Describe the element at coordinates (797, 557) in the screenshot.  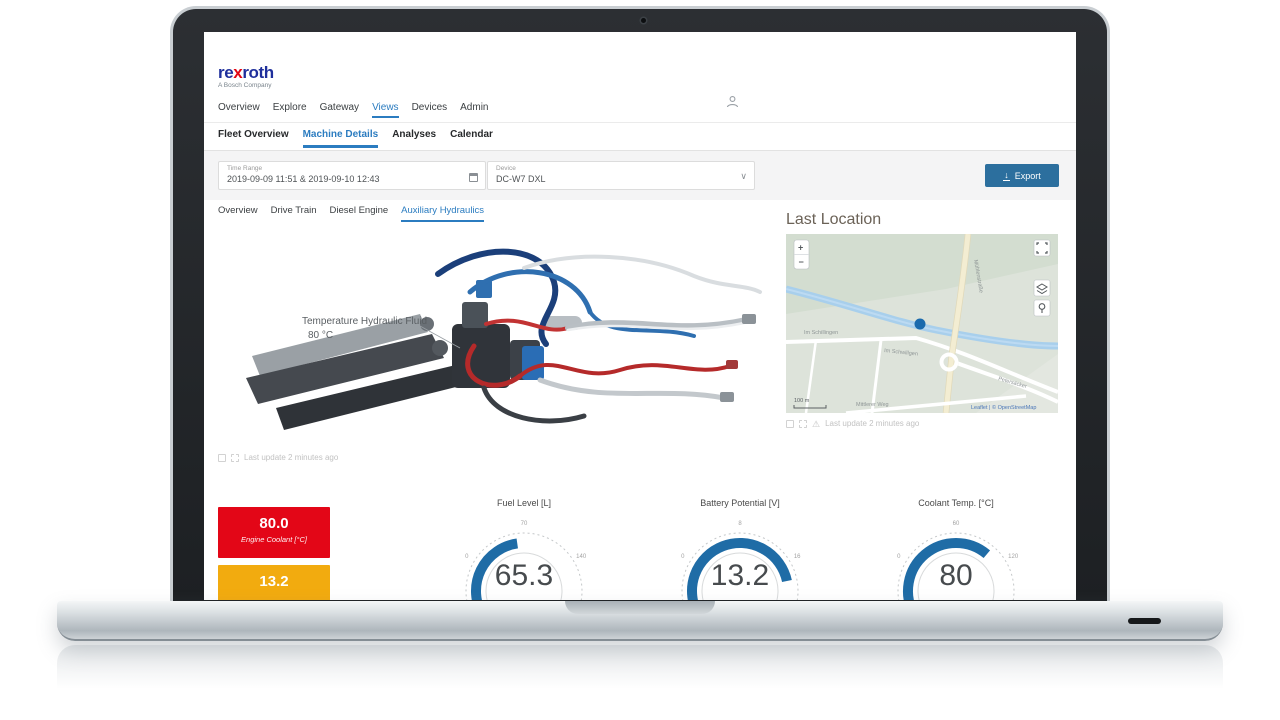
I see `svg-text: 16` at that location.